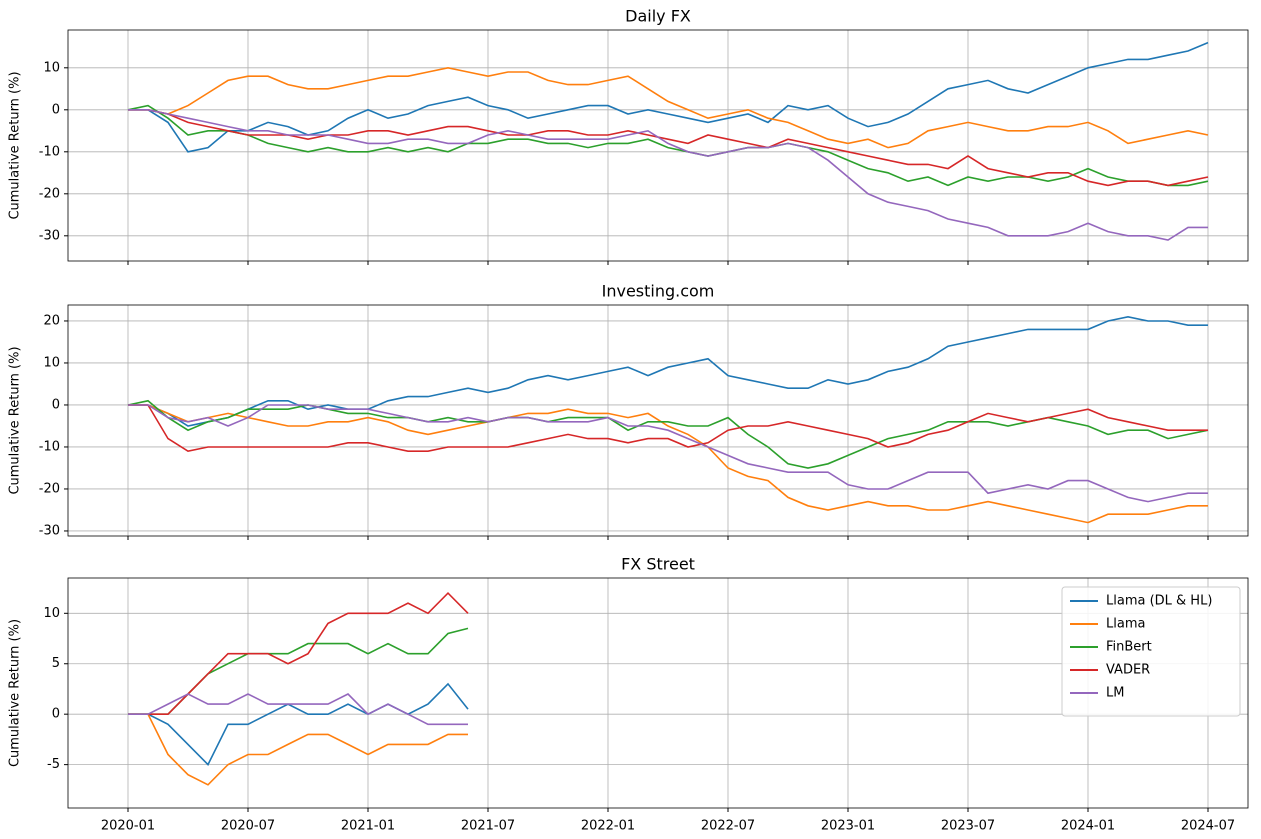  I want to click on panel-title: FX Street, so click(658, 564).